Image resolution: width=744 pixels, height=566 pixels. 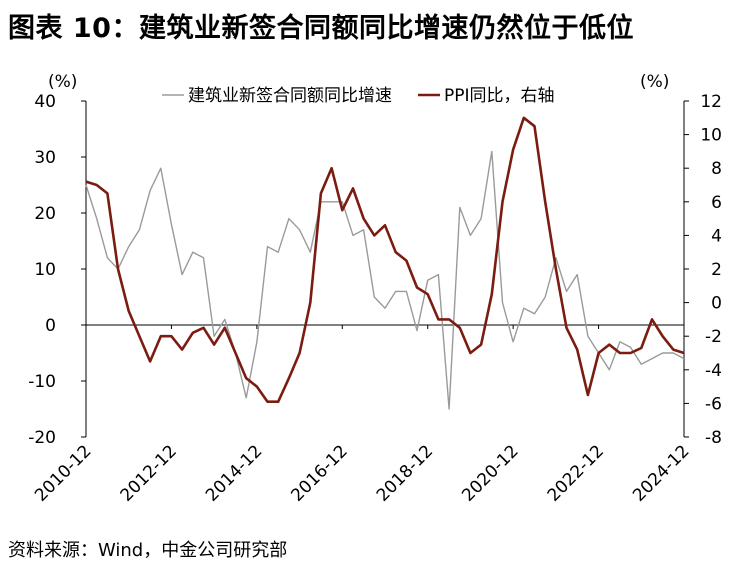 I want to click on legend-label: PPI同比，右轴, so click(x=499, y=96).